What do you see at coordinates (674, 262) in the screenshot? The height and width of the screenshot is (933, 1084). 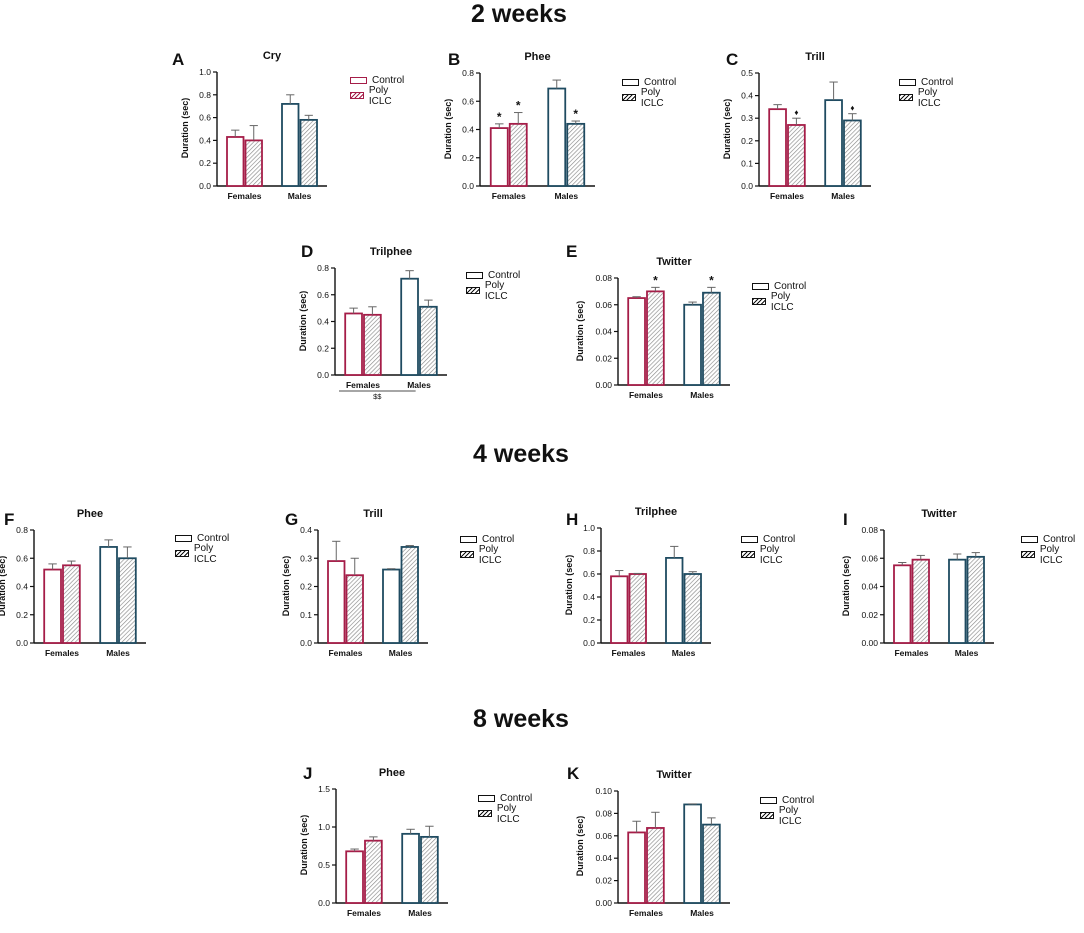 I see `chart-title: Twitter` at bounding box center [674, 262].